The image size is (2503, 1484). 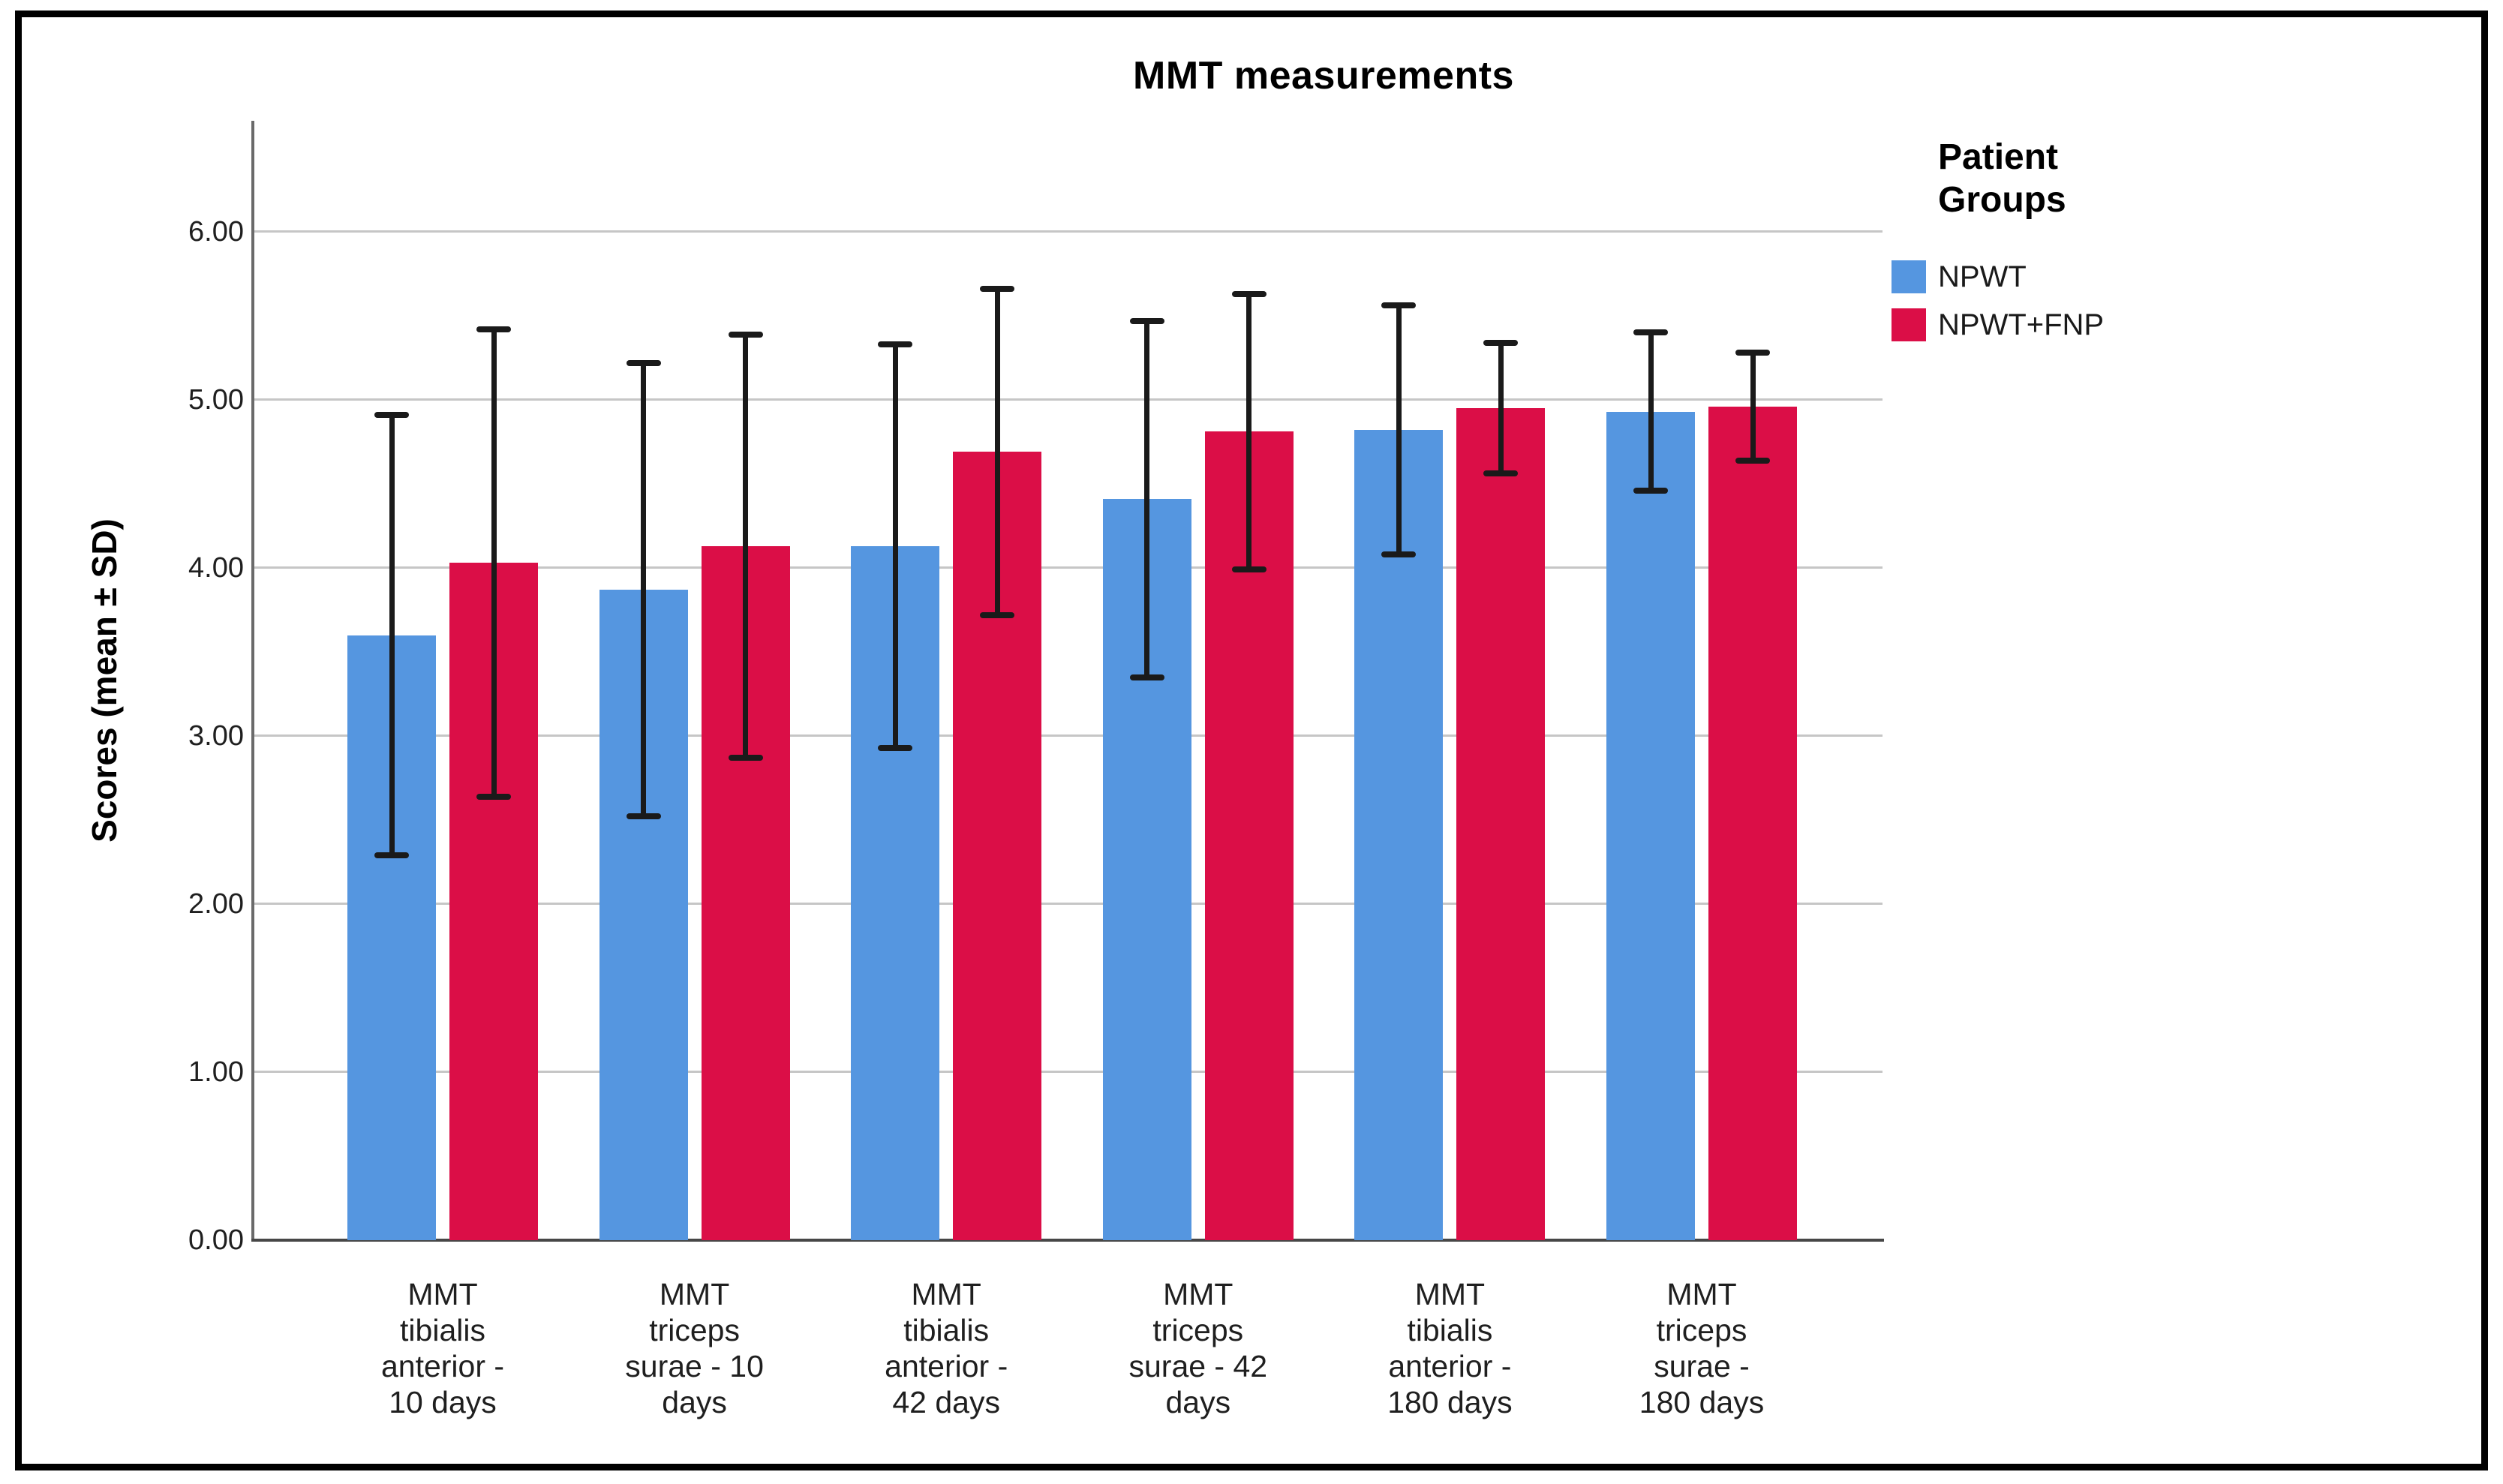 What do you see at coordinates (2021, 324) in the screenshot?
I see `legend-item-label: NPWT+FNP` at bounding box center [2021, 324].